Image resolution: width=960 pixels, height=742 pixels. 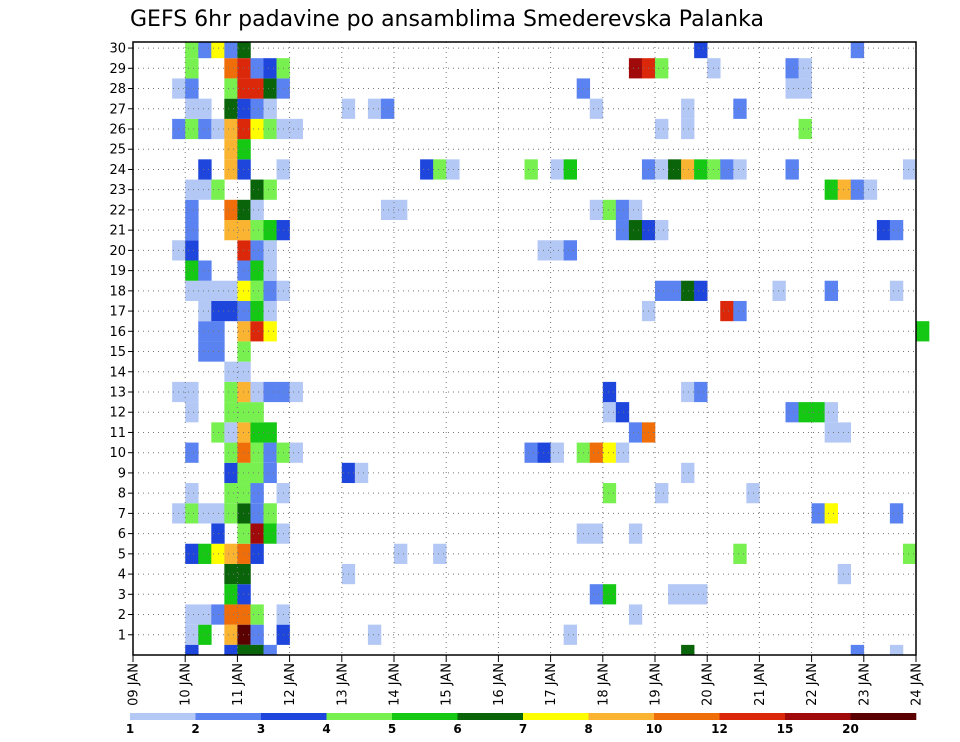 What do you see at coordinates (447, 684) in the screenshot?
I see `x-tick-label: 15 JAN` at bounding box center [447, 684].